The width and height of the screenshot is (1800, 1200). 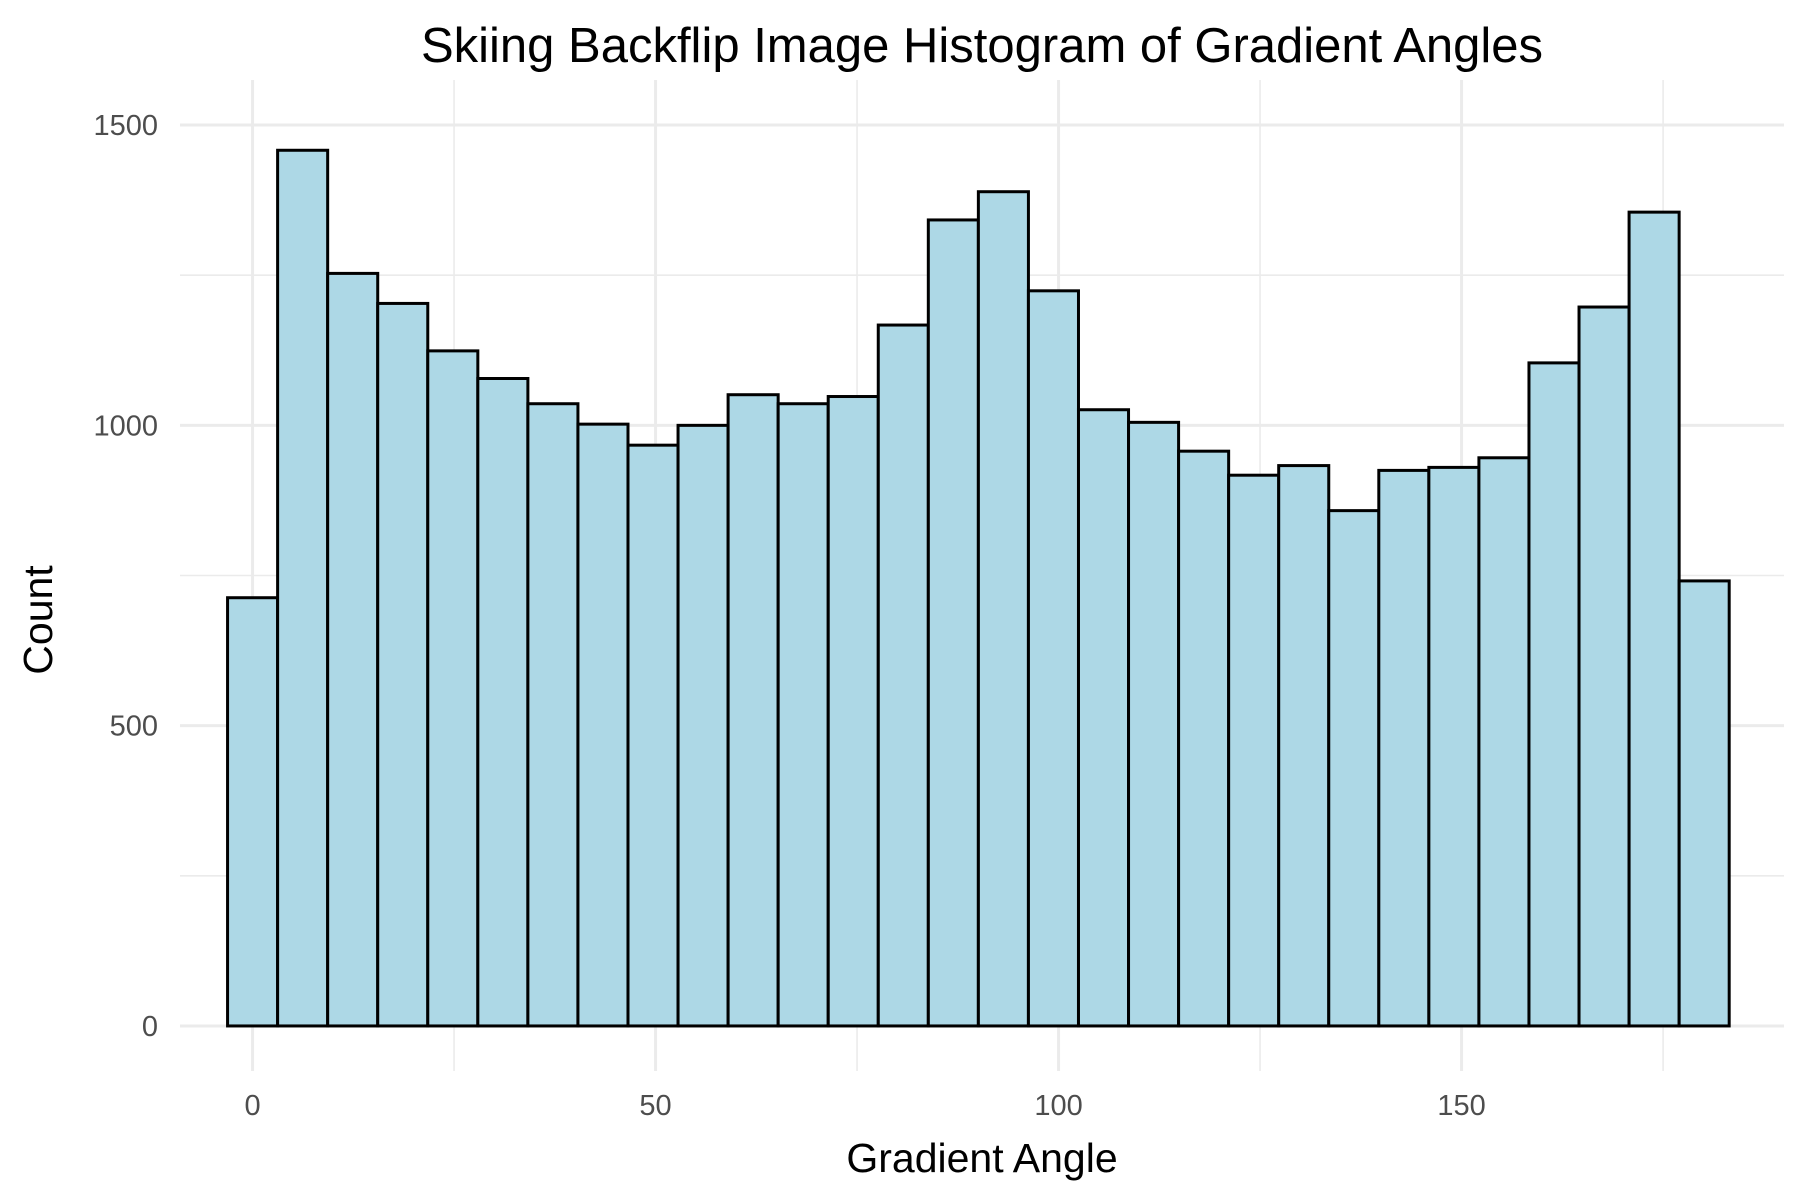 I want to click on y-tick-label: 1000, so click(x=125, y=426).